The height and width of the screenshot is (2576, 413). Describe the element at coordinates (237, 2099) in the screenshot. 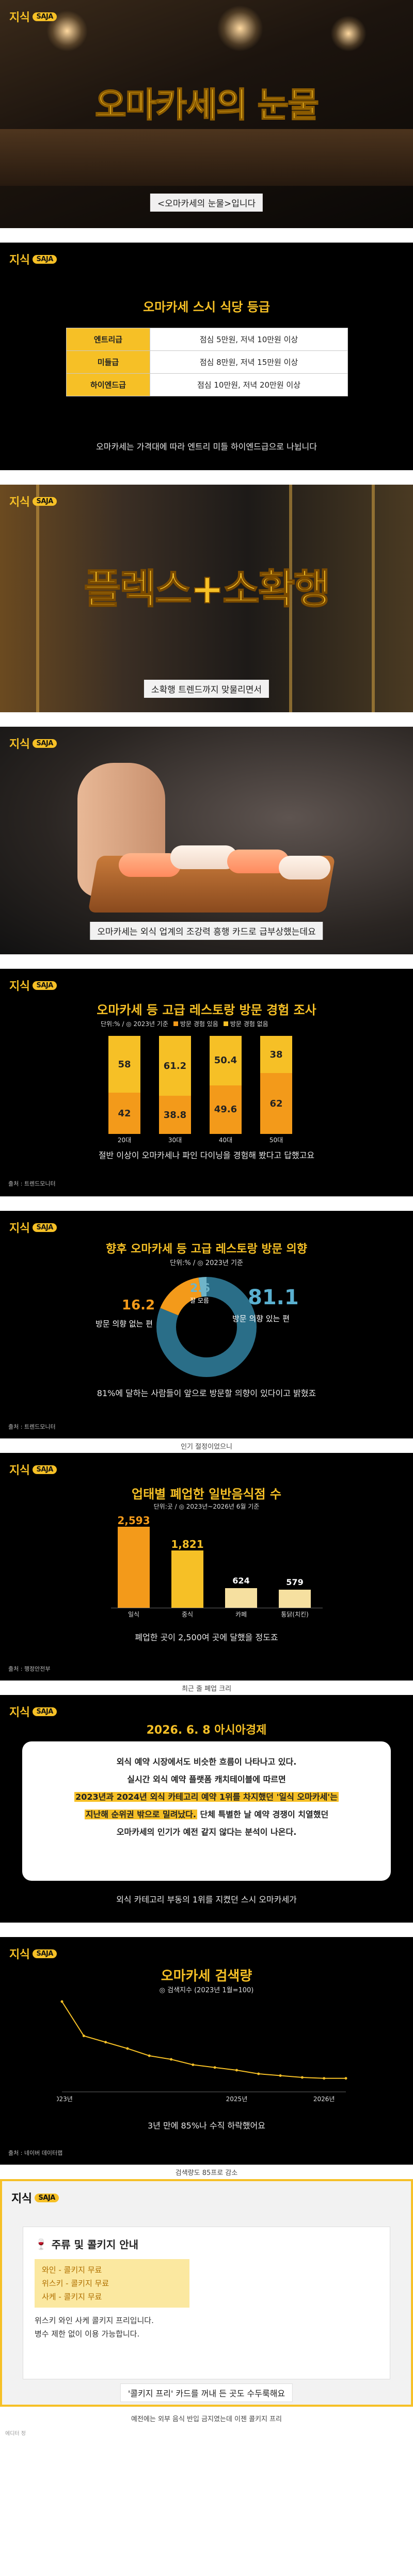

I see `x-tick-label: 2025년` at that location.